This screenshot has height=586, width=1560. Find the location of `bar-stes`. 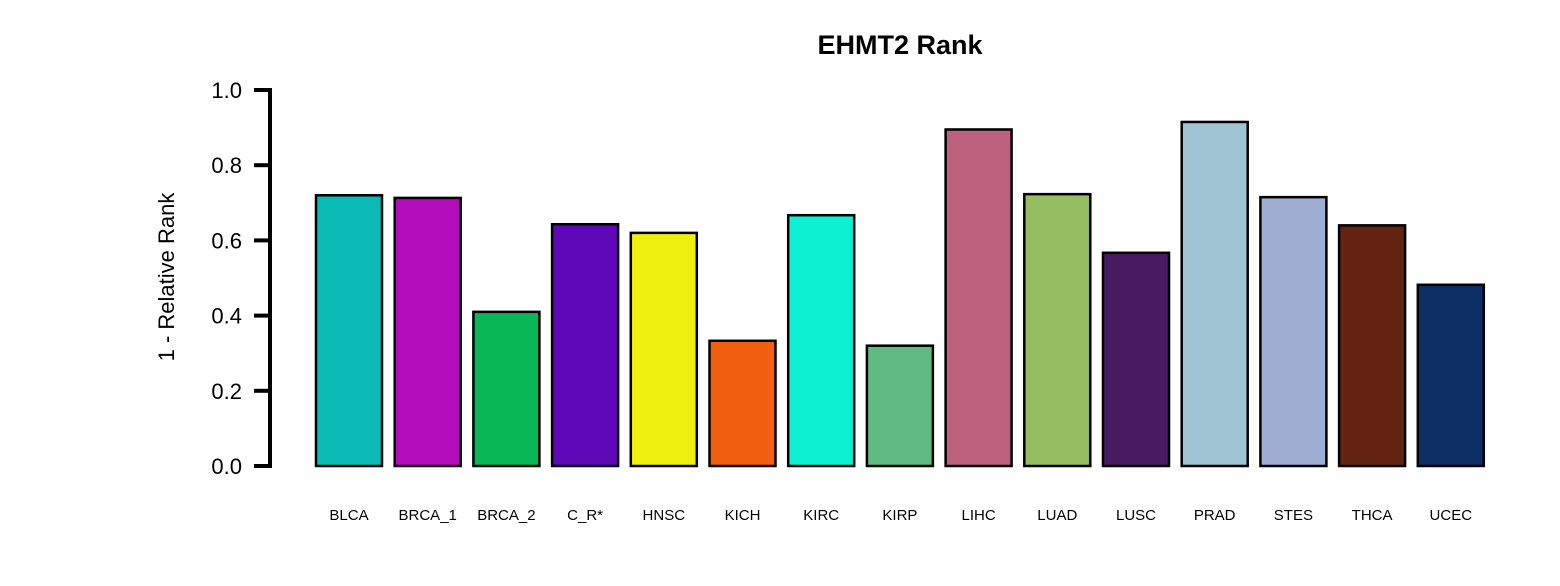

bar-stes is located at coordinates (1293, 331).